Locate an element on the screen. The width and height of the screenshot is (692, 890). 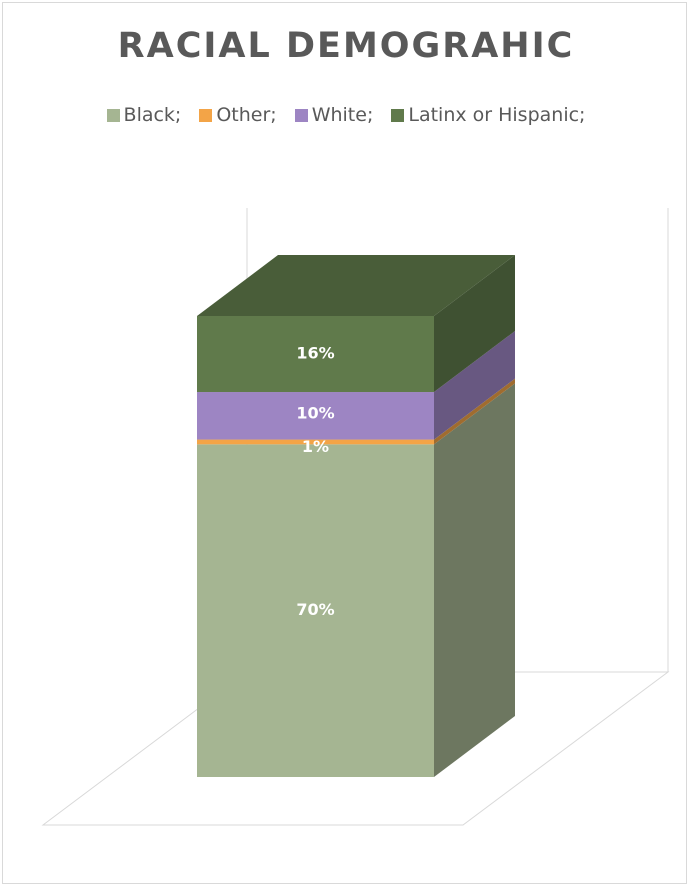
bar-segment-white is located at coordinates (356, 385).